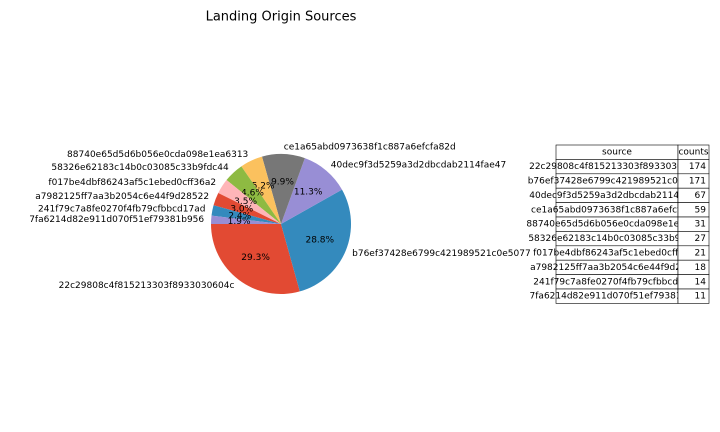 The height and width of the screenshot is (432, 720). What do you see at coordinates (241, 210) in the screenshot?
I see `slice-percent: 3.0%` at bounding box center [241, 210].